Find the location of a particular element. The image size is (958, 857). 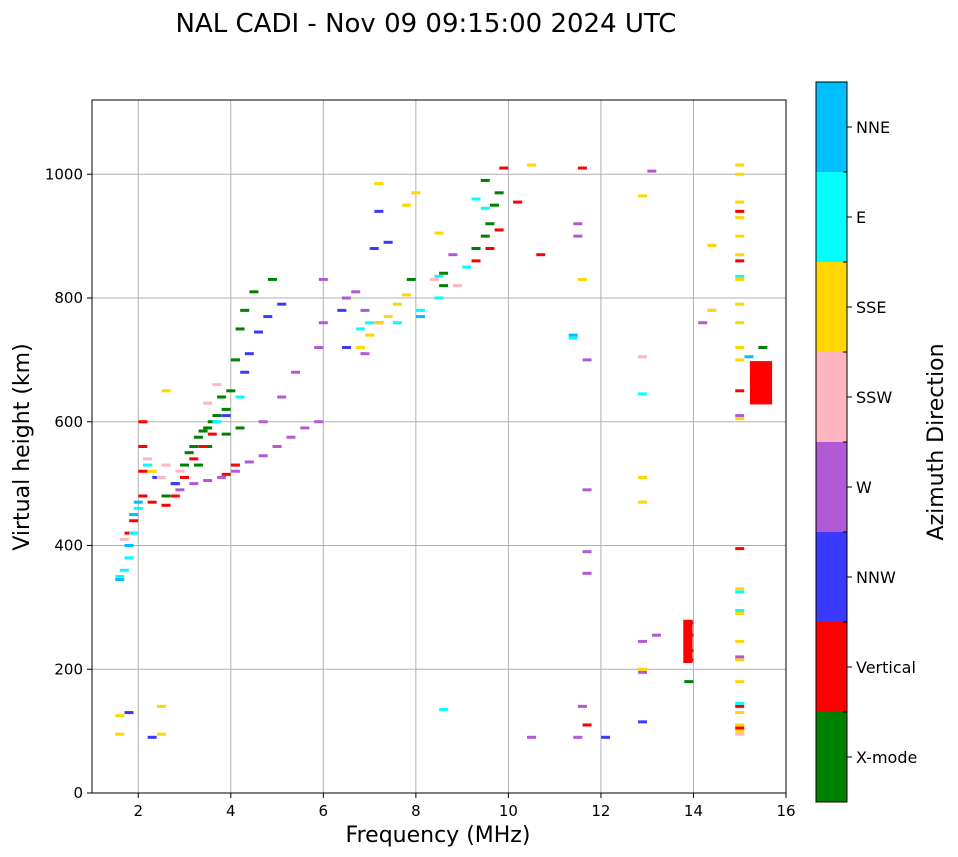

y-tick-label: 1000 is located at coordinates (64, 174).